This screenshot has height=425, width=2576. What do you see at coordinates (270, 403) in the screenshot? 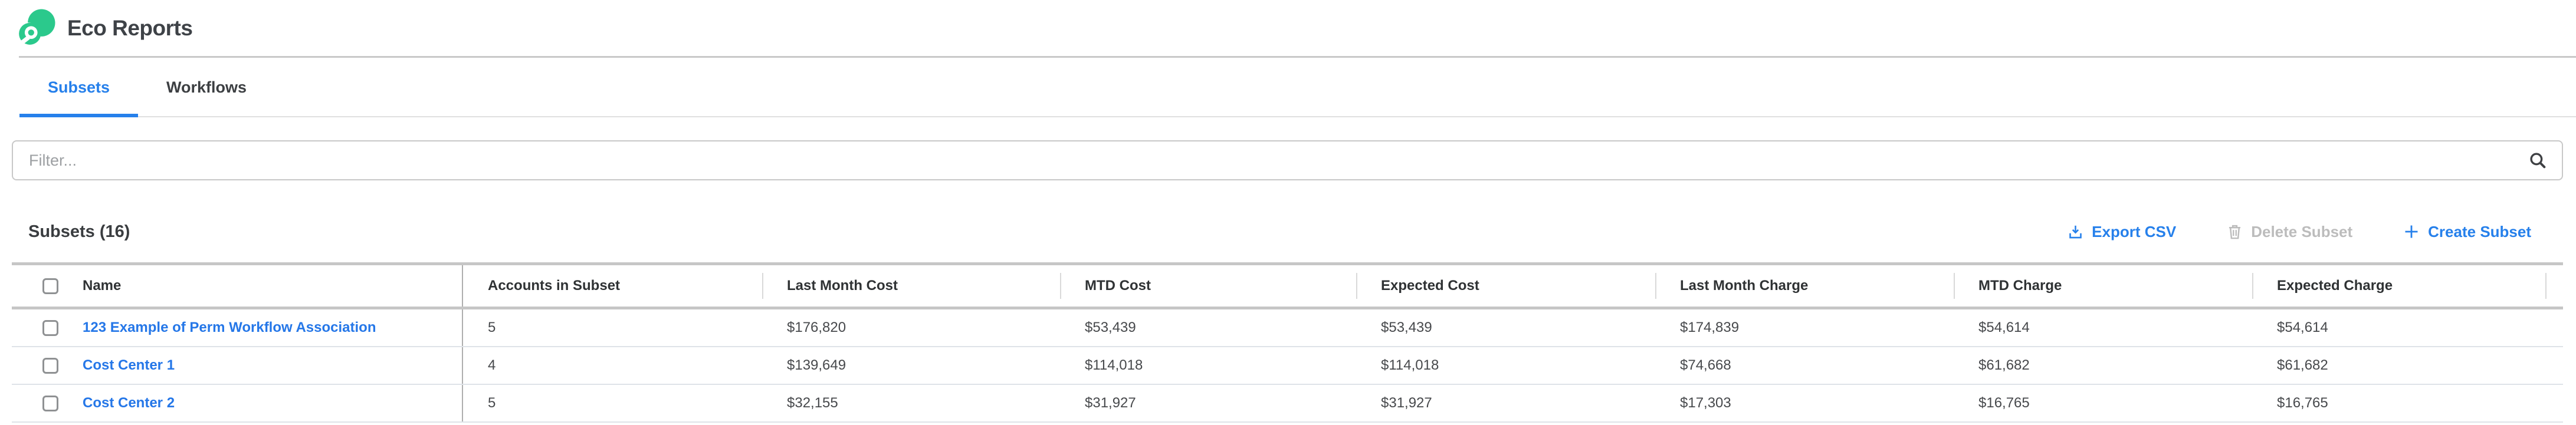
I see `name-cell: Cost Center 2` at bounding box center [270, 403].